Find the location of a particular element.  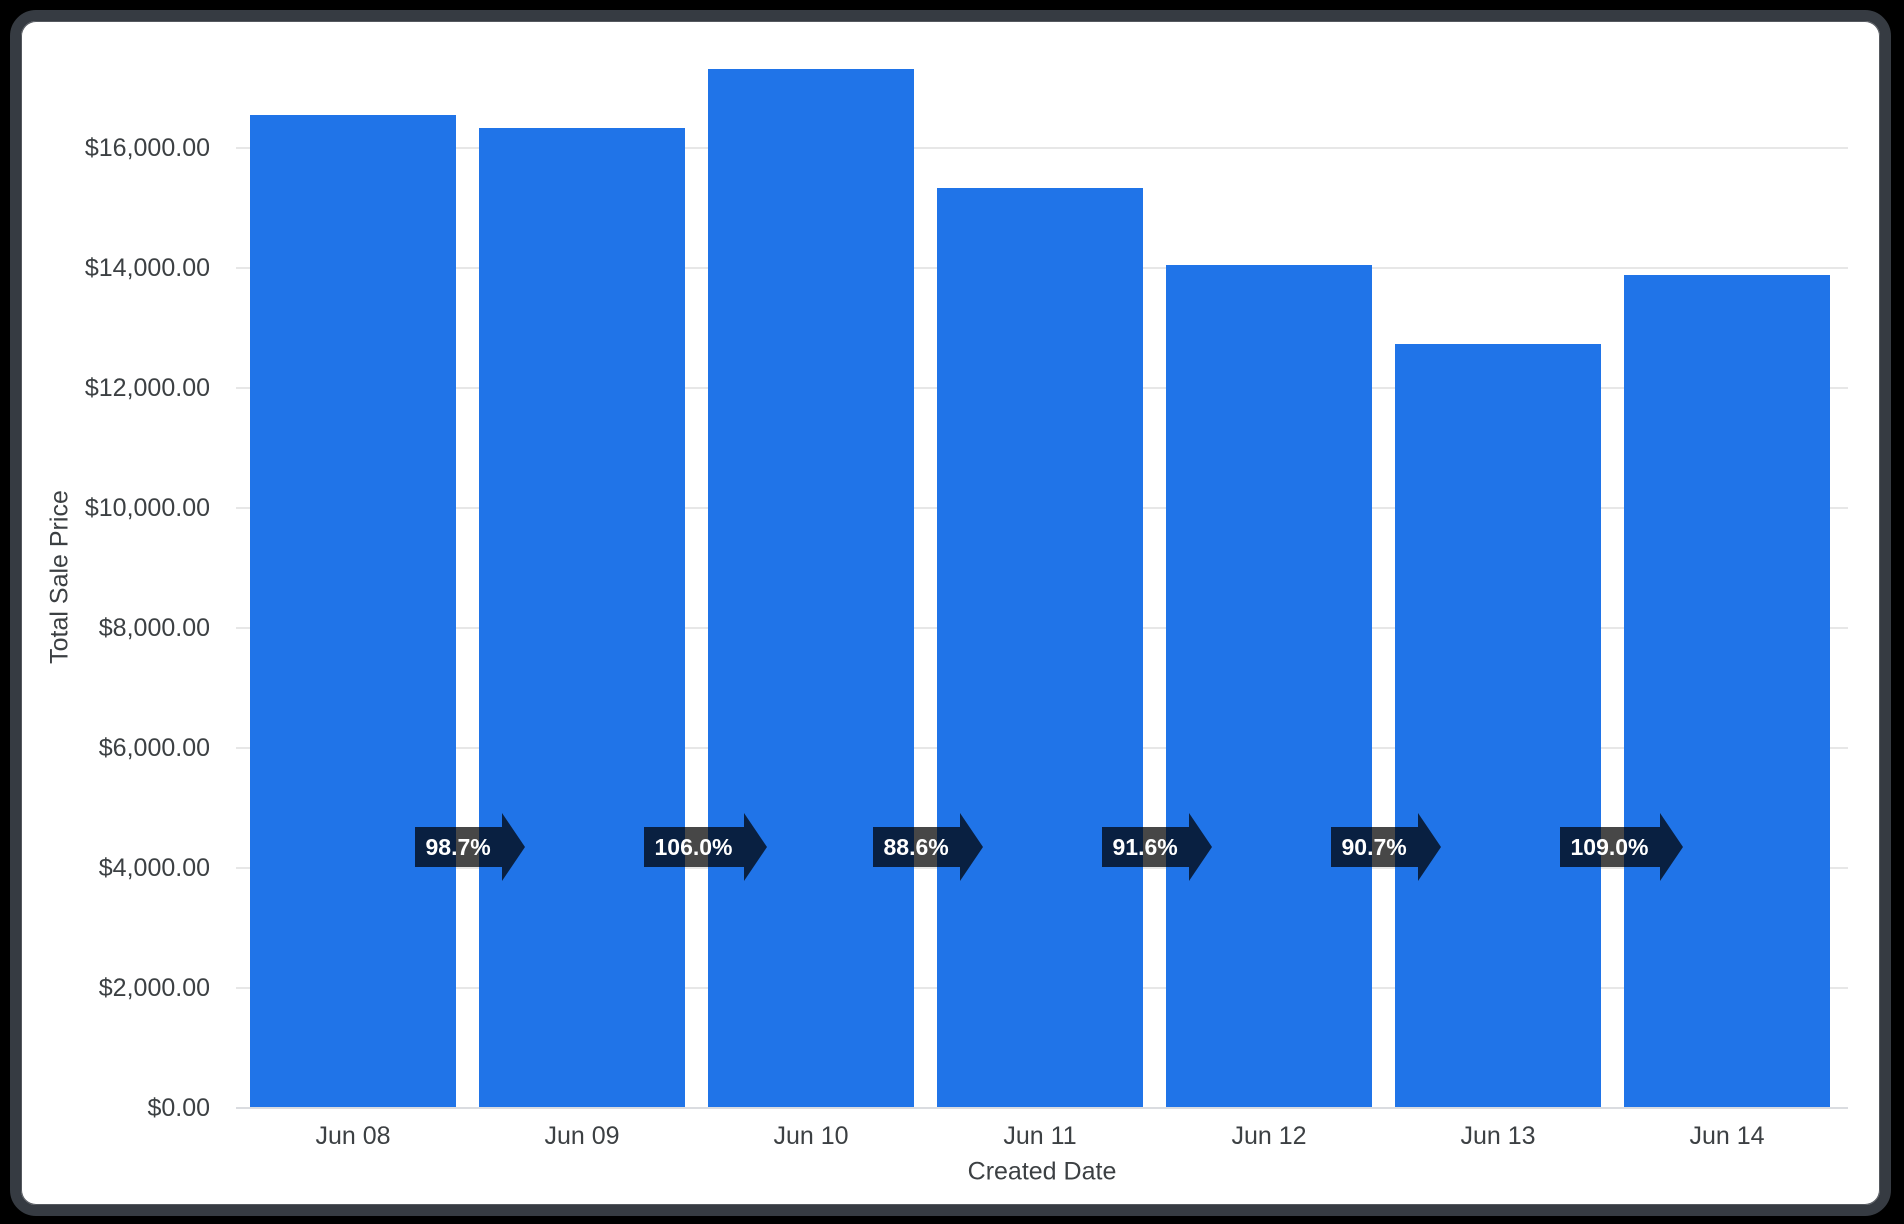

y-tick-label: $10,000.00 is located at coordinates (147, 508).